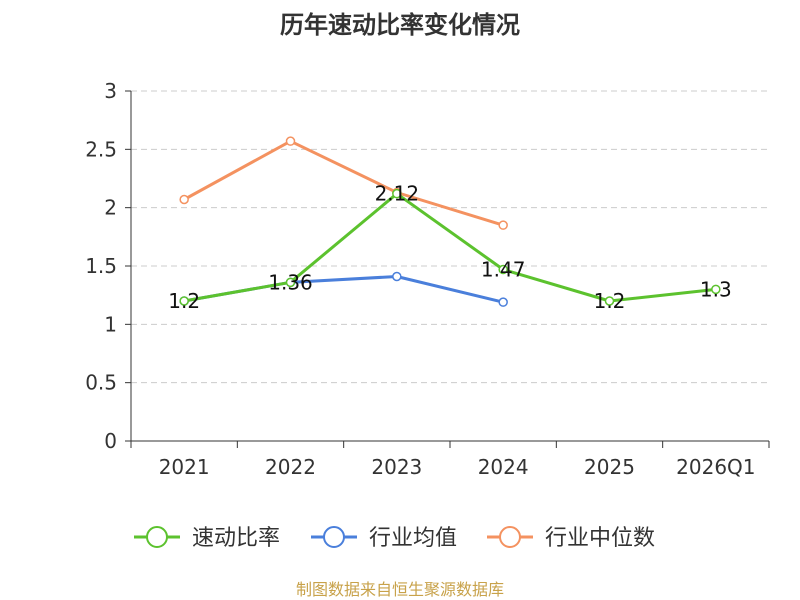  Describe the element at coordinates (110, 441) in the screenshot. I see `y-tick-label-0: 0` at that location.